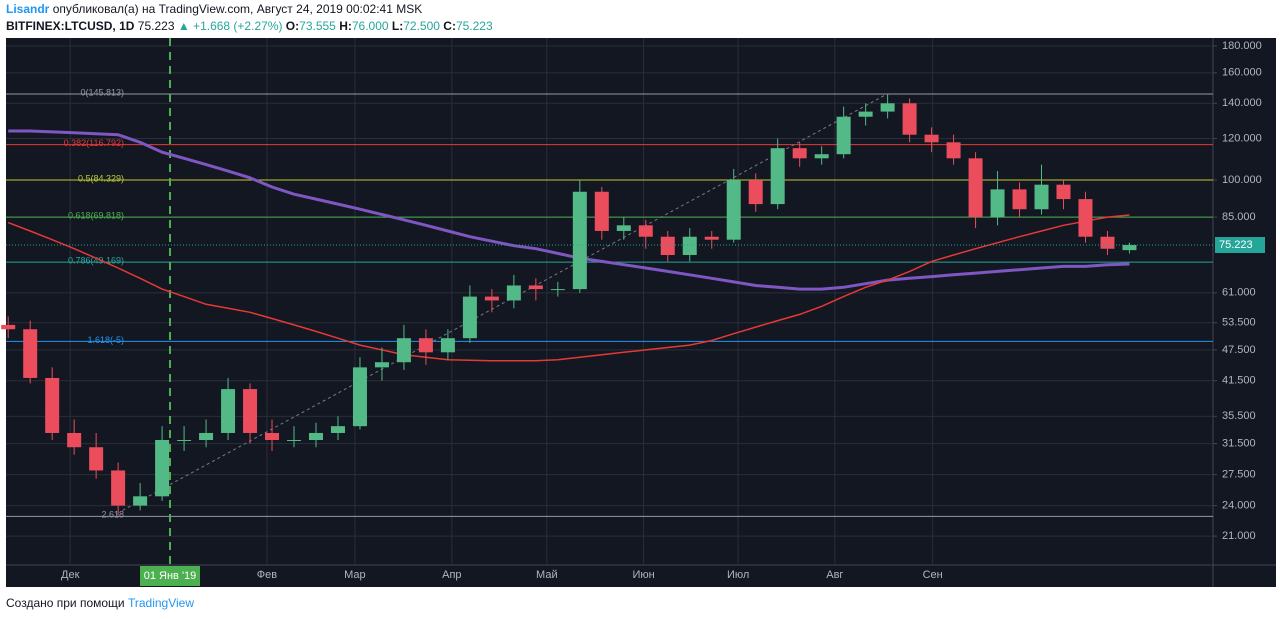  Describe the element at coordinates (1242, 138) in the screenshot. I see `y-tick-label: 120.000` at that location.